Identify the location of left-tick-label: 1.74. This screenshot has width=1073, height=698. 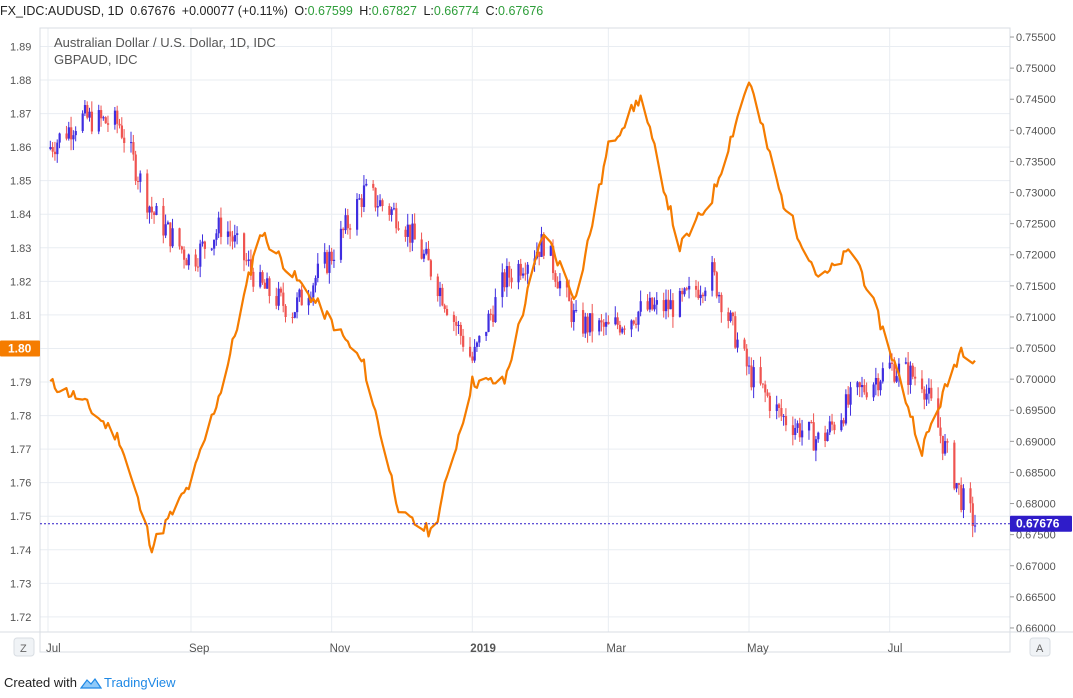
(20, 551).